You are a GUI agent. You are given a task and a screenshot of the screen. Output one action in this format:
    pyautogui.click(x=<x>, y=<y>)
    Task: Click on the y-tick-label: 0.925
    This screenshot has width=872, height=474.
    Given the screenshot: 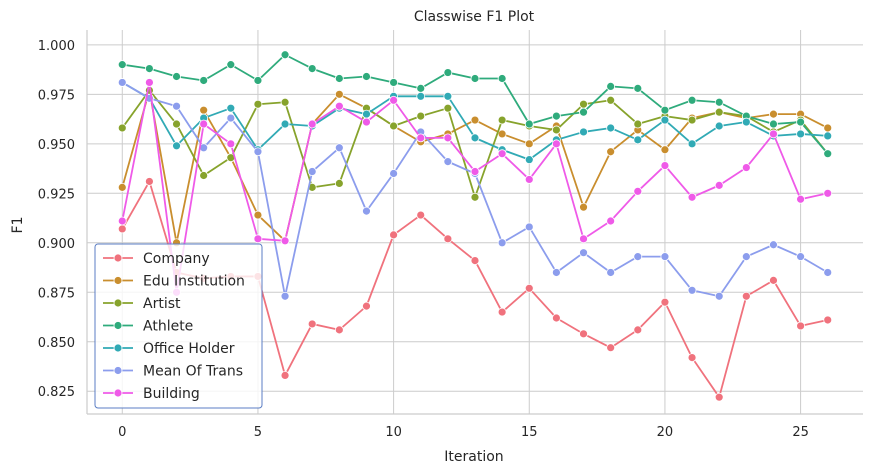 What is the action you would take?
    pyautogui.click(x=56, y=194)
    